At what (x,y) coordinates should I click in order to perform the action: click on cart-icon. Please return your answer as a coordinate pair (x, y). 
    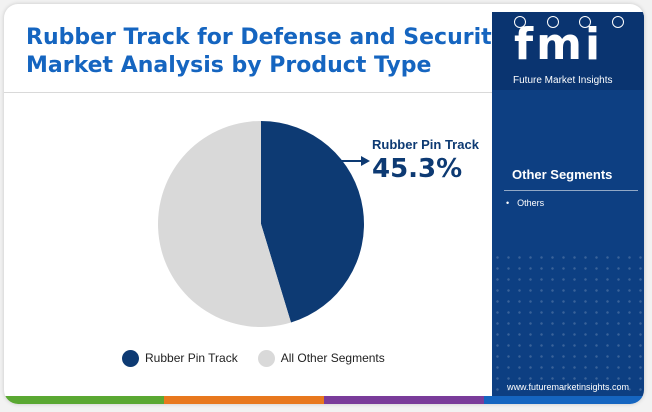
    Looking at the image, I should click on (617, 22).